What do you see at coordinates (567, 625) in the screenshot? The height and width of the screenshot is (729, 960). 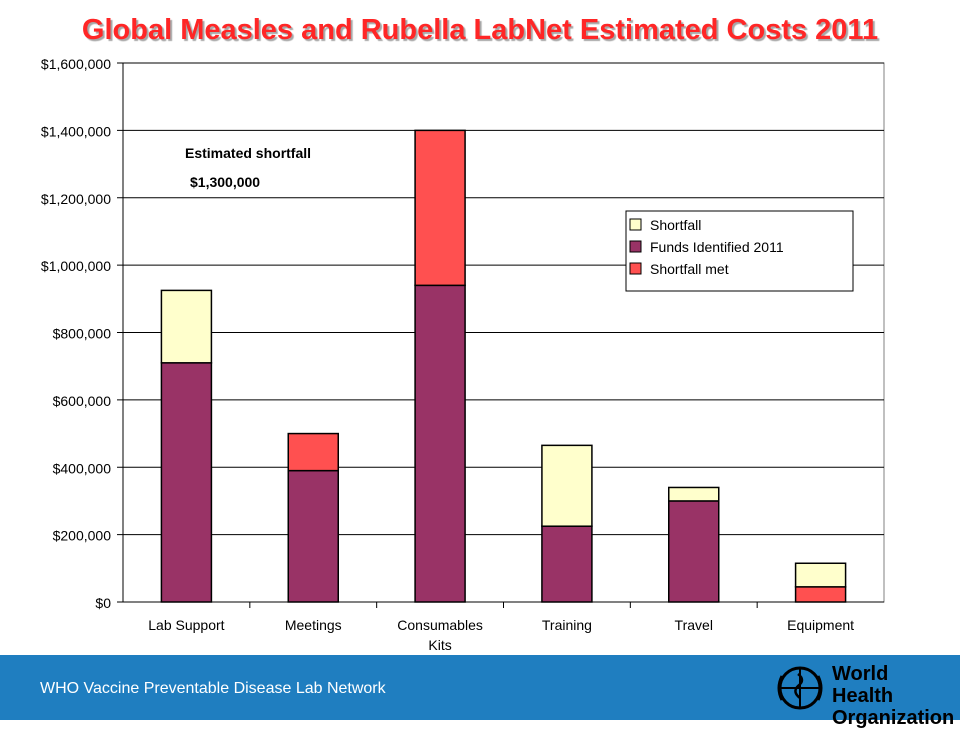 I see `x-tick-label: Training` at bounding box center [567, 625].